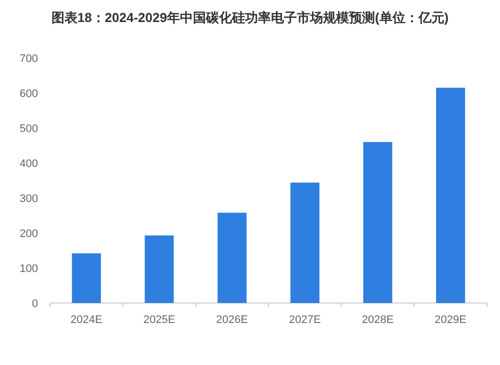 The width and height of the screenshot is (500, 365). Describe the element at coordinates (159, 320) in the screenshot. I see `x-tick-label: 2025E` at that location.